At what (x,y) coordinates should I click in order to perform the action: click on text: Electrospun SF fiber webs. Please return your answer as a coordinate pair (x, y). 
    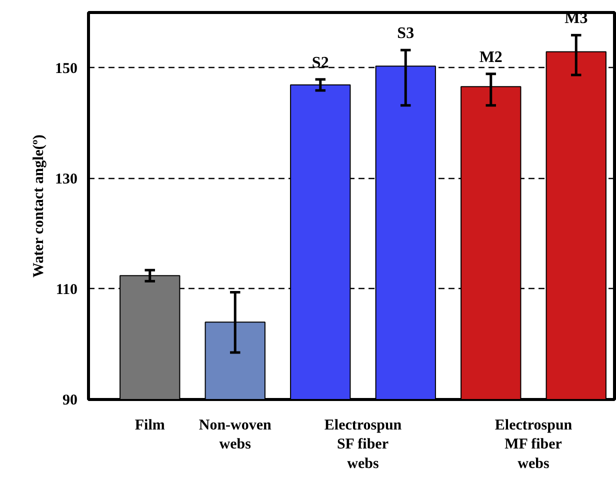
    Looking at the image, I should click on (363, 445).